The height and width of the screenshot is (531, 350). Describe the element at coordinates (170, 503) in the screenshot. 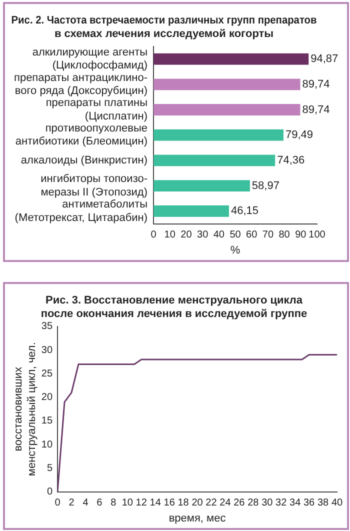

I see `x-tick-label: 16` at that location.